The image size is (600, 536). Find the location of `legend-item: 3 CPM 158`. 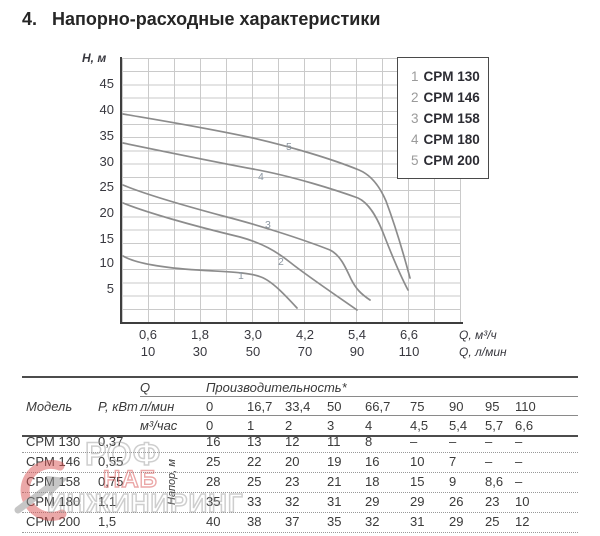

legend-item: 3 CPM 158 is located at coordinates (449, 118).